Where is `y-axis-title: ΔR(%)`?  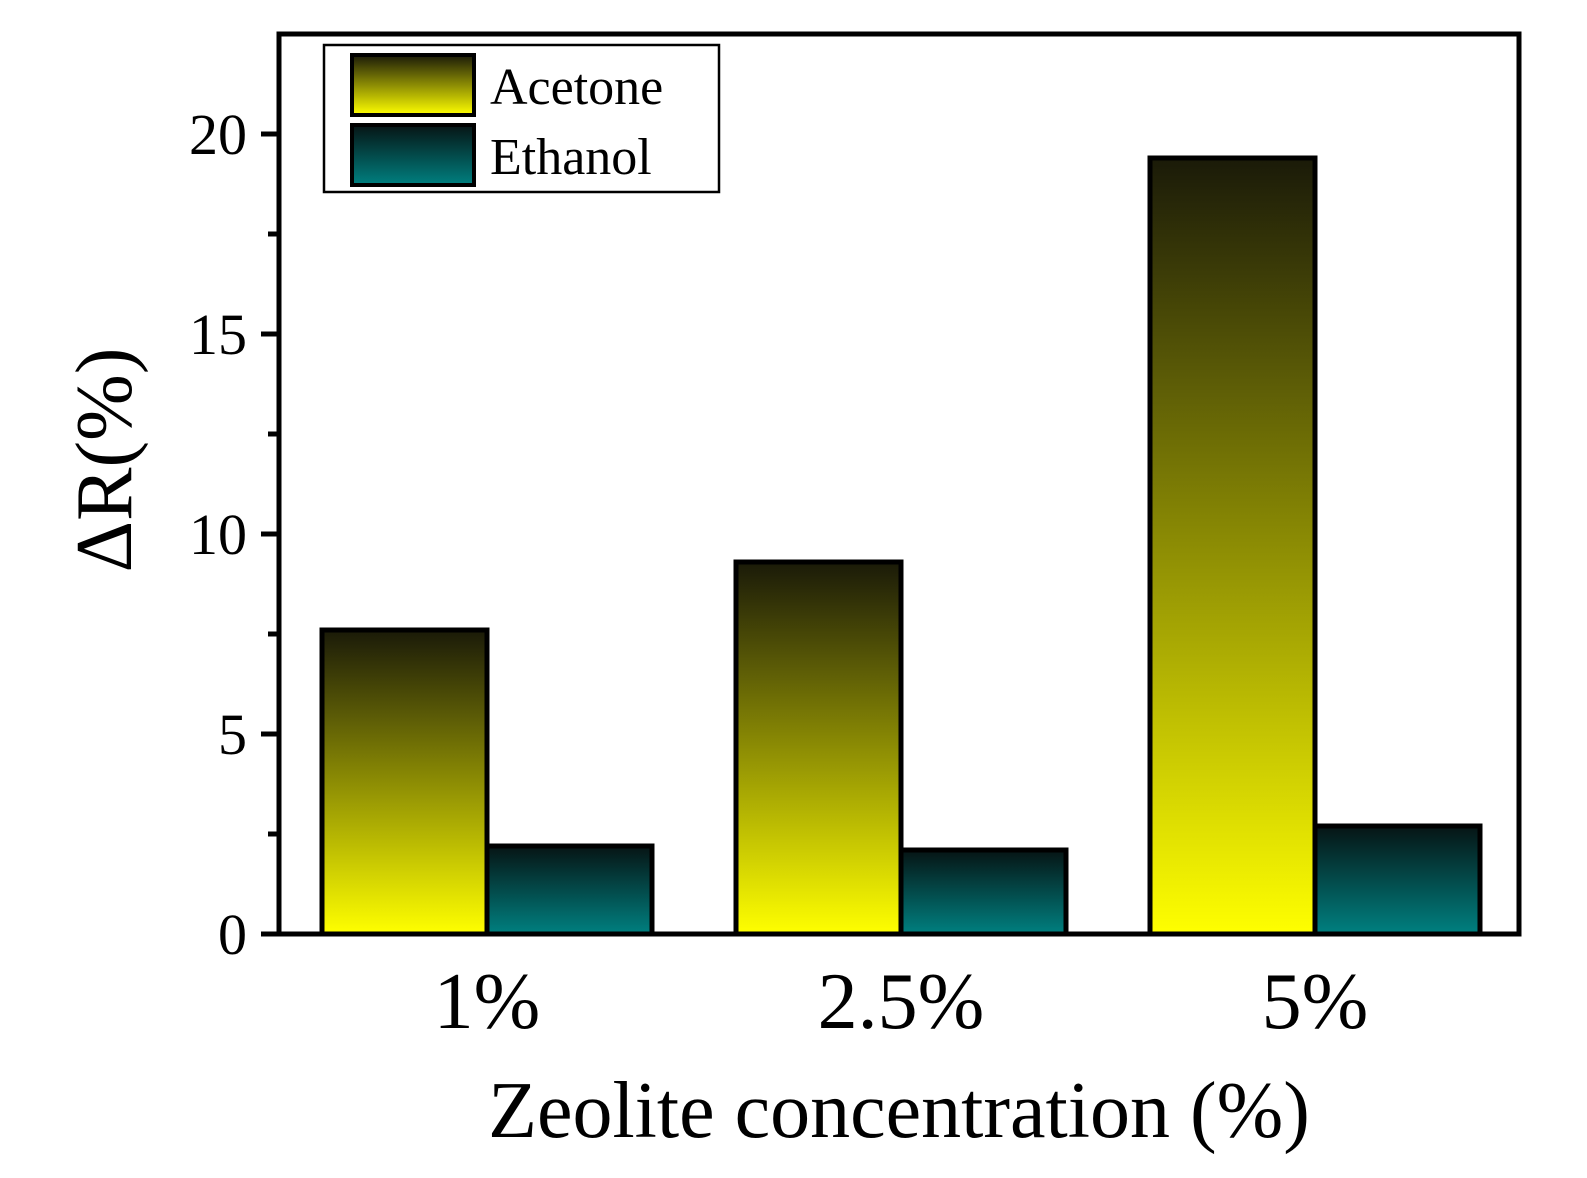 y-axis-title: ΔR(%) is located at coordinates (105, 460).